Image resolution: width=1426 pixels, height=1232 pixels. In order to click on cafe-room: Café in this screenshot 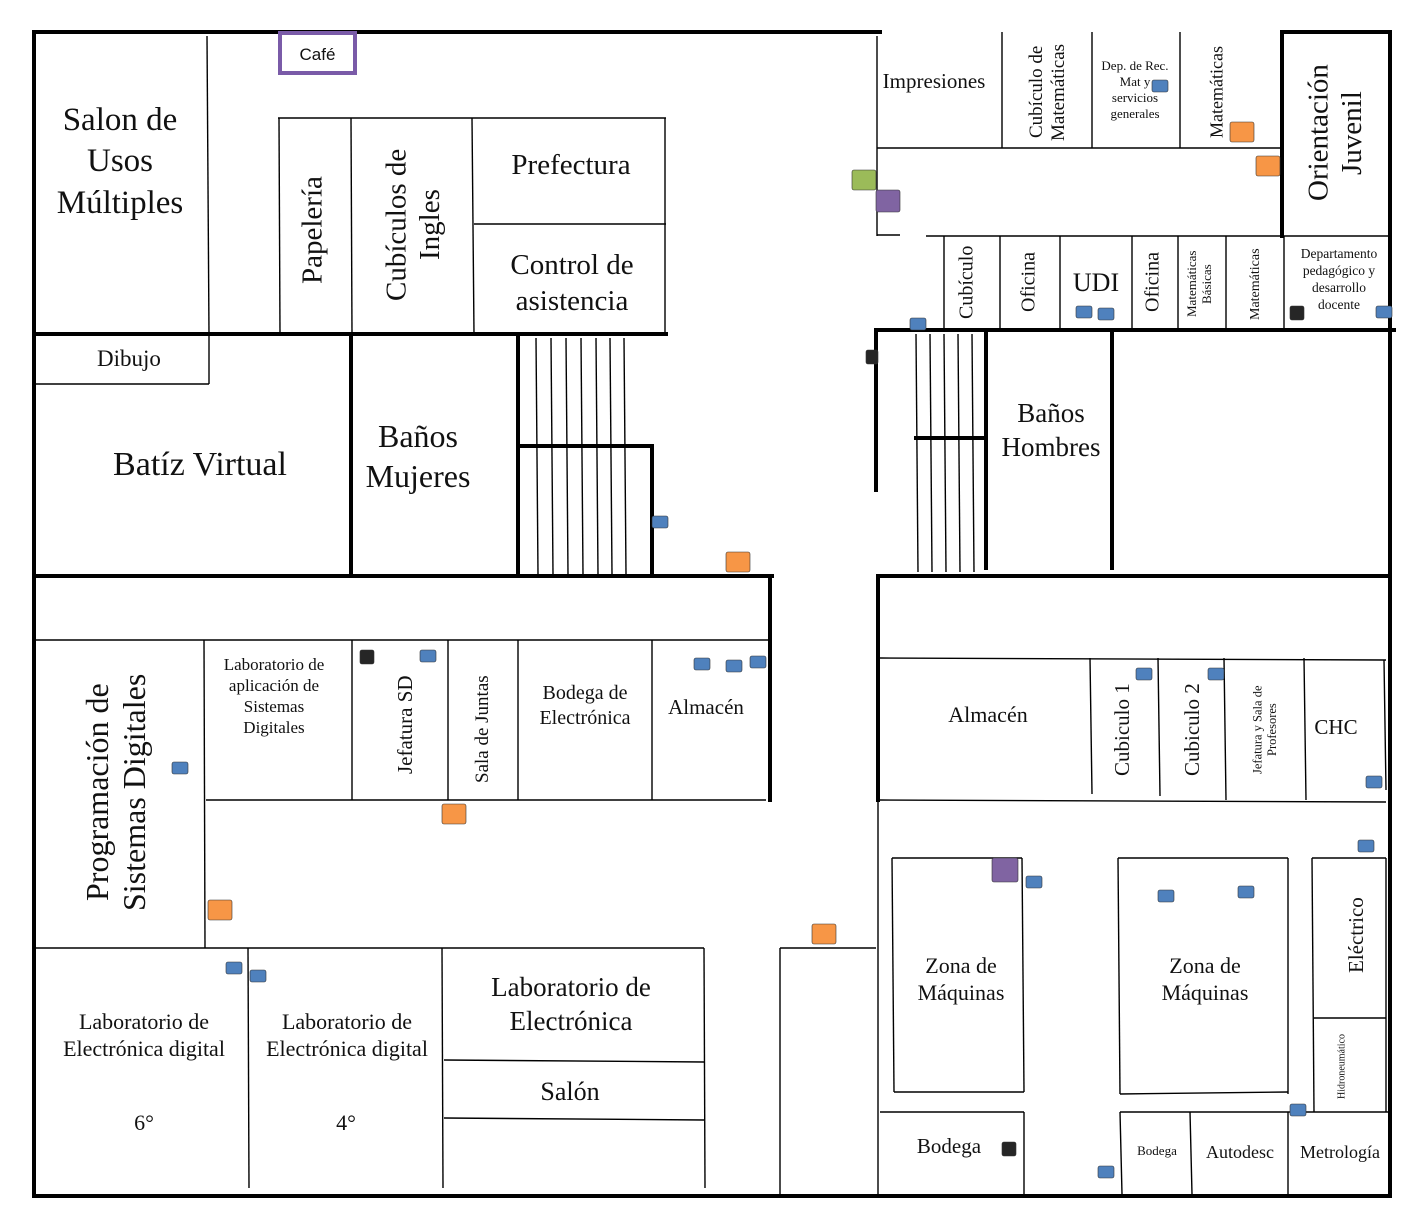, I will do `click(317, 53)`.